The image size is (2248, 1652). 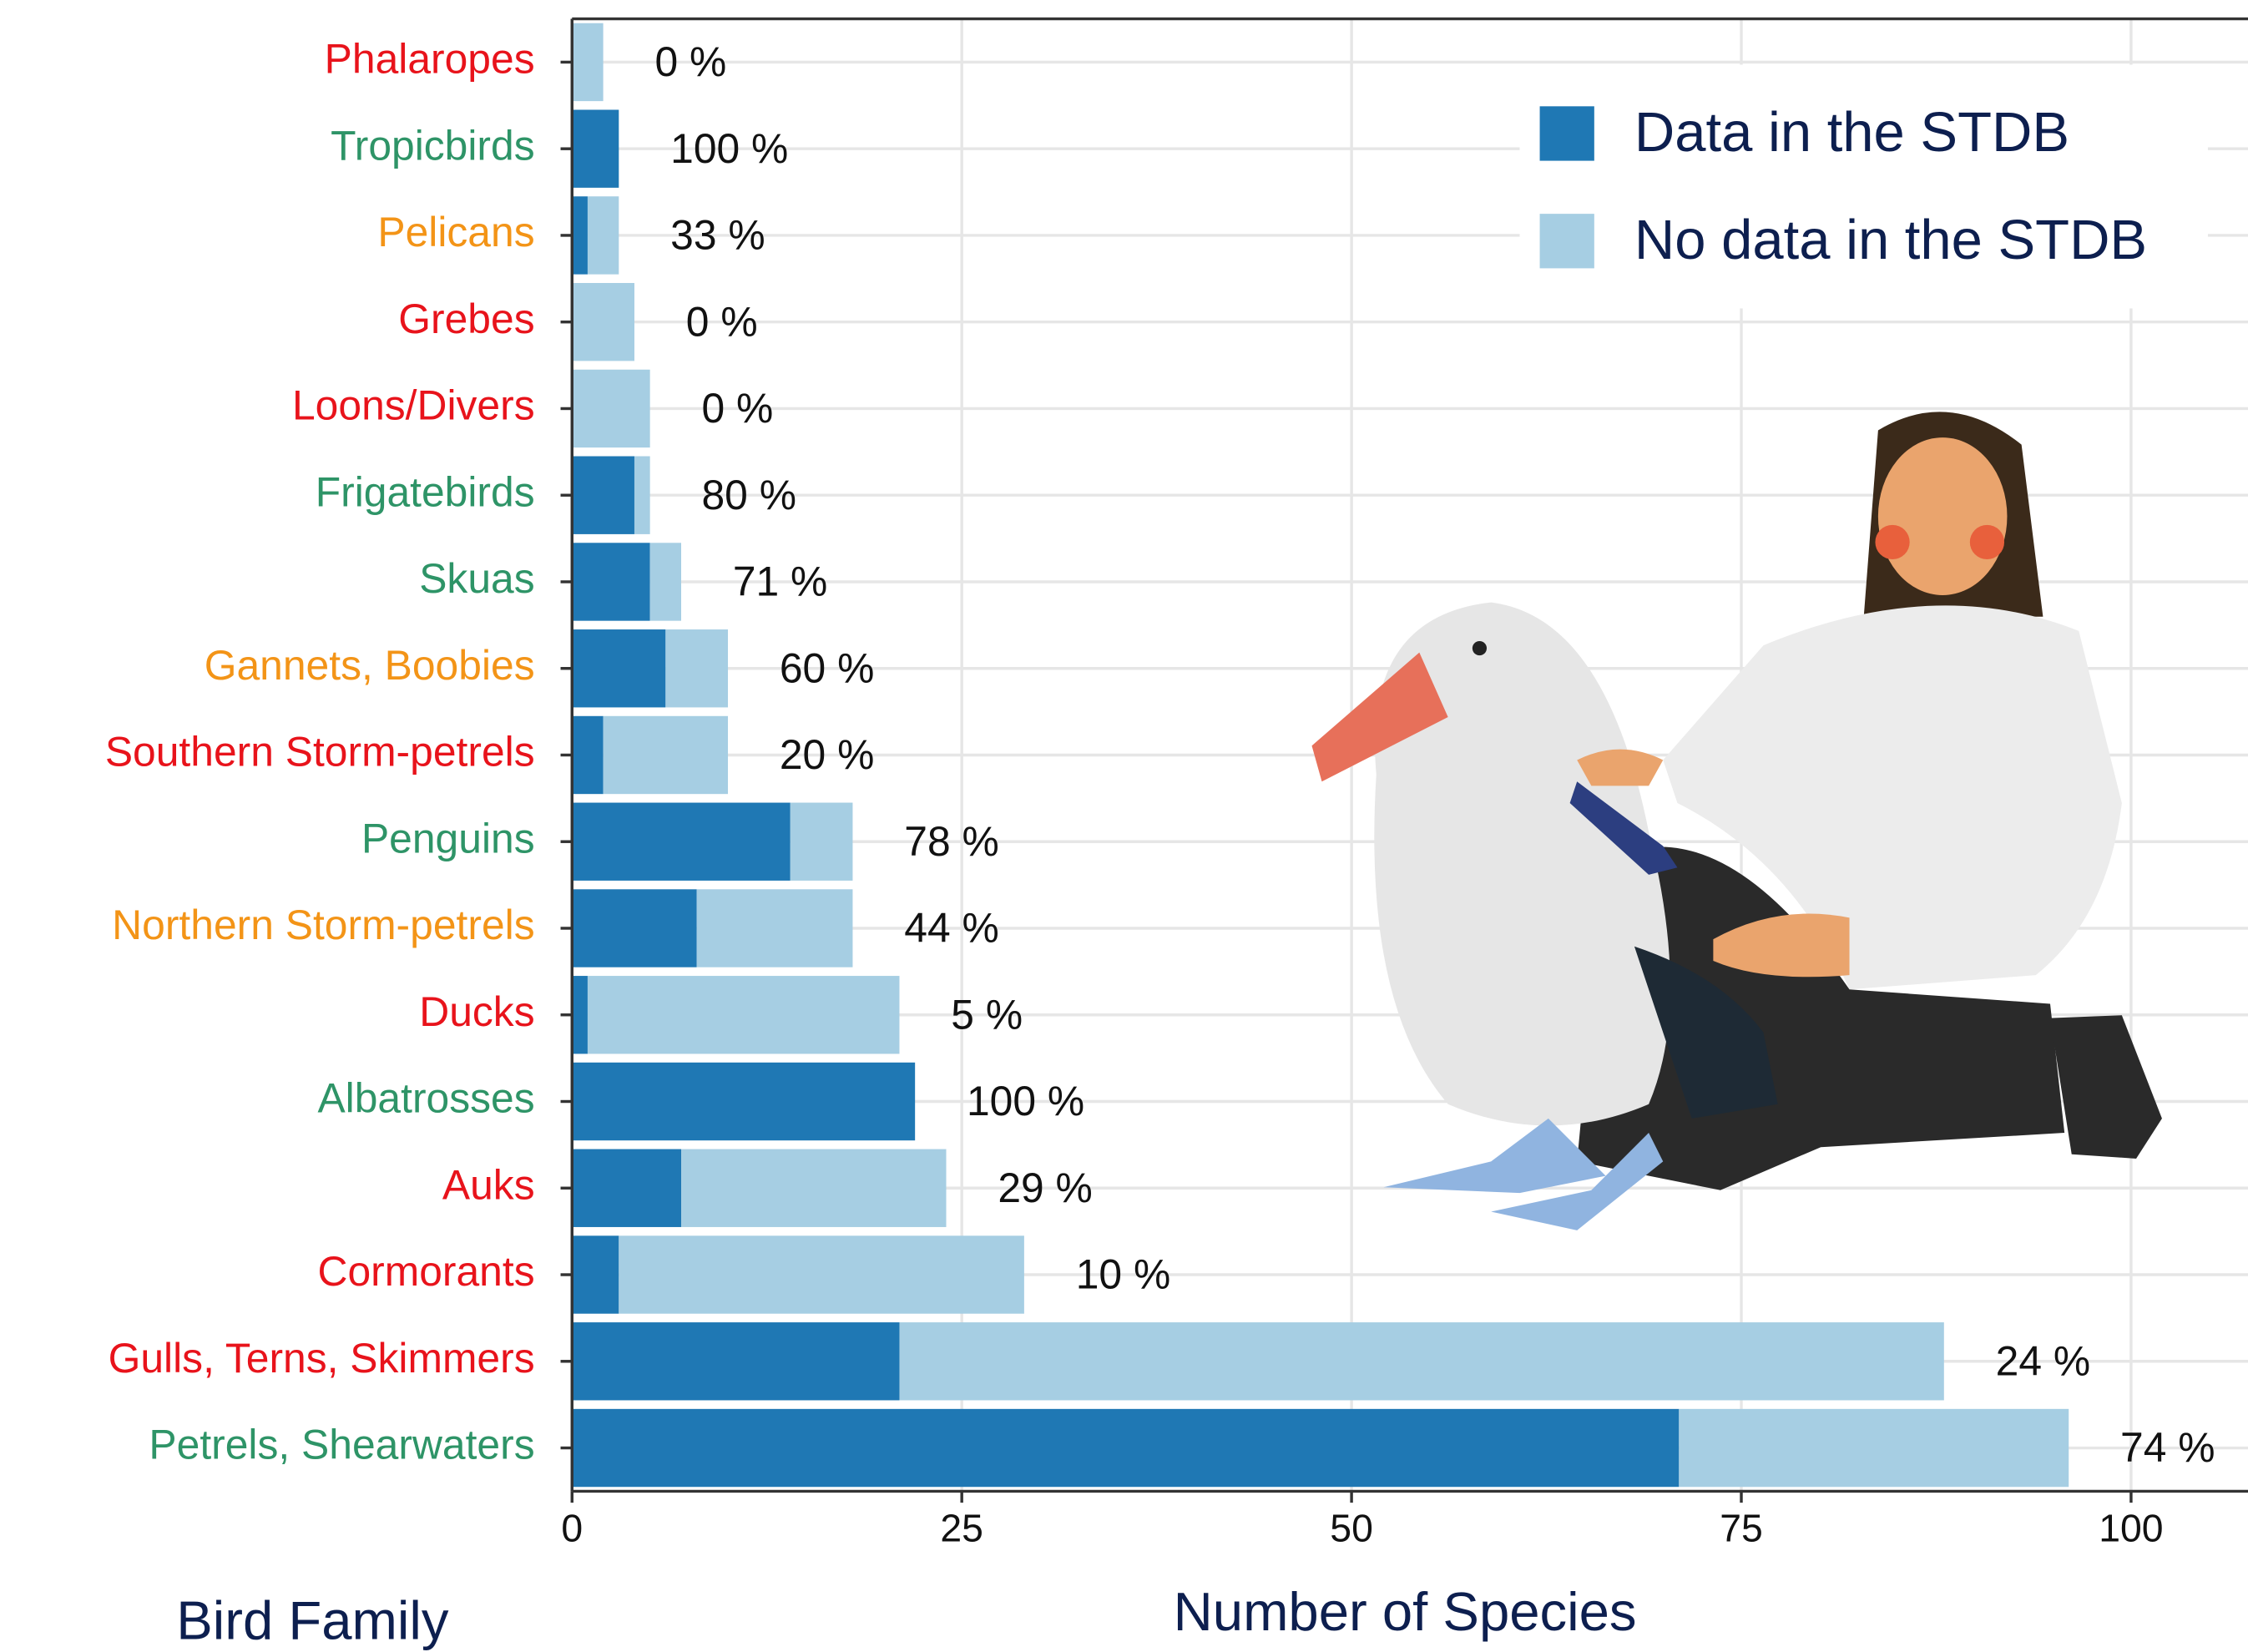 What do you see at coordinates (827, 754) in the screenshot?
I see `percent-label: 20 %` at bounding box center [827, 754].